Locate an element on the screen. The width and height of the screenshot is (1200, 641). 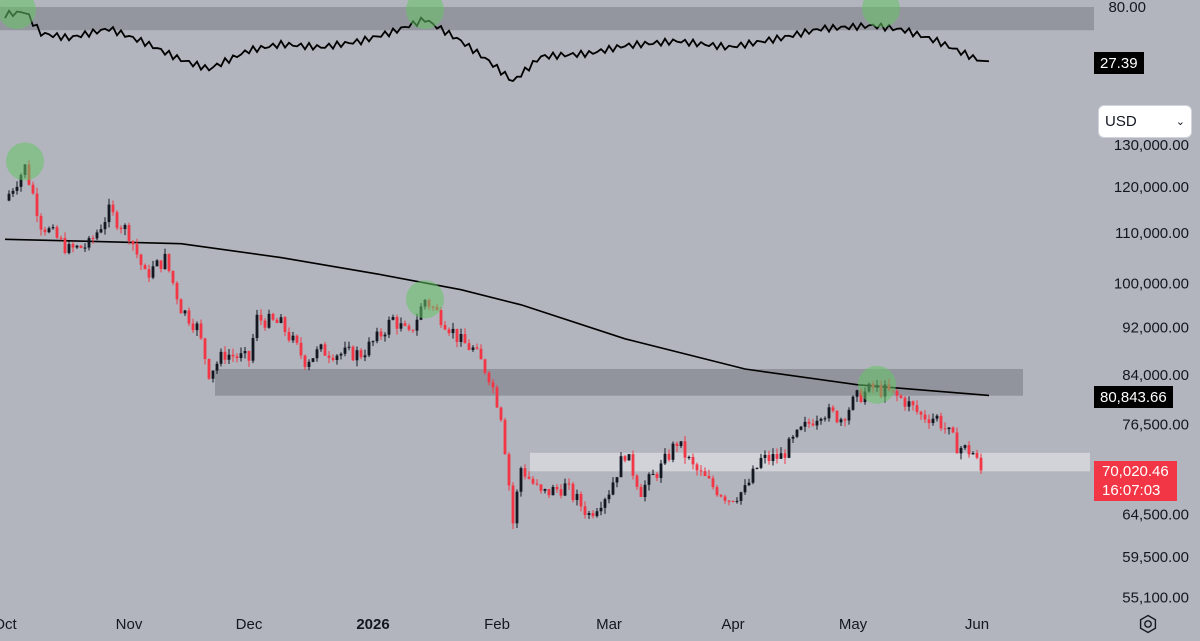
ma-last-tag: 80,843.66 is located at coordinates (1133, 397).